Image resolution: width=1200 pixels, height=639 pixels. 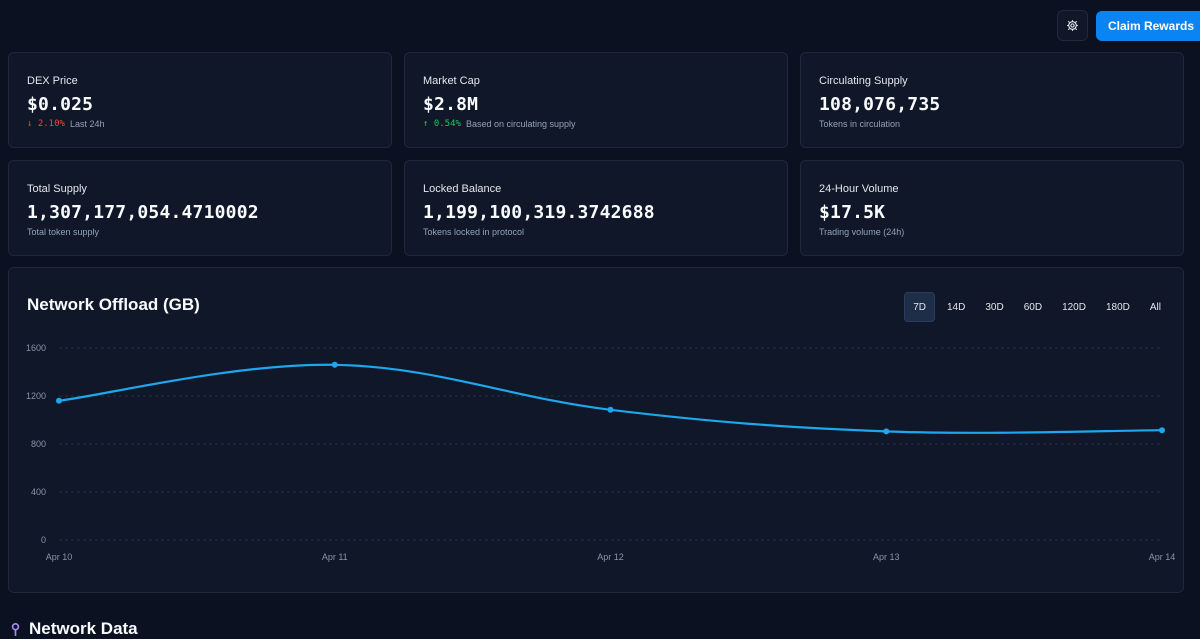 I want to click on stat-sub: ↑ 0.54% Based on circulating supply, so click(x=499, y=124).